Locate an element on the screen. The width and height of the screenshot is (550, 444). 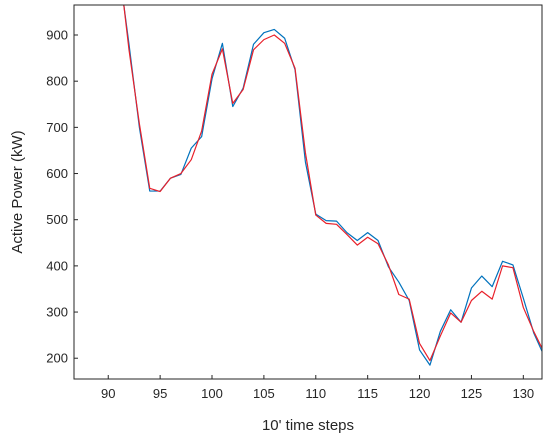
y-tick-label: 900 is located at coordinates (57, 35).